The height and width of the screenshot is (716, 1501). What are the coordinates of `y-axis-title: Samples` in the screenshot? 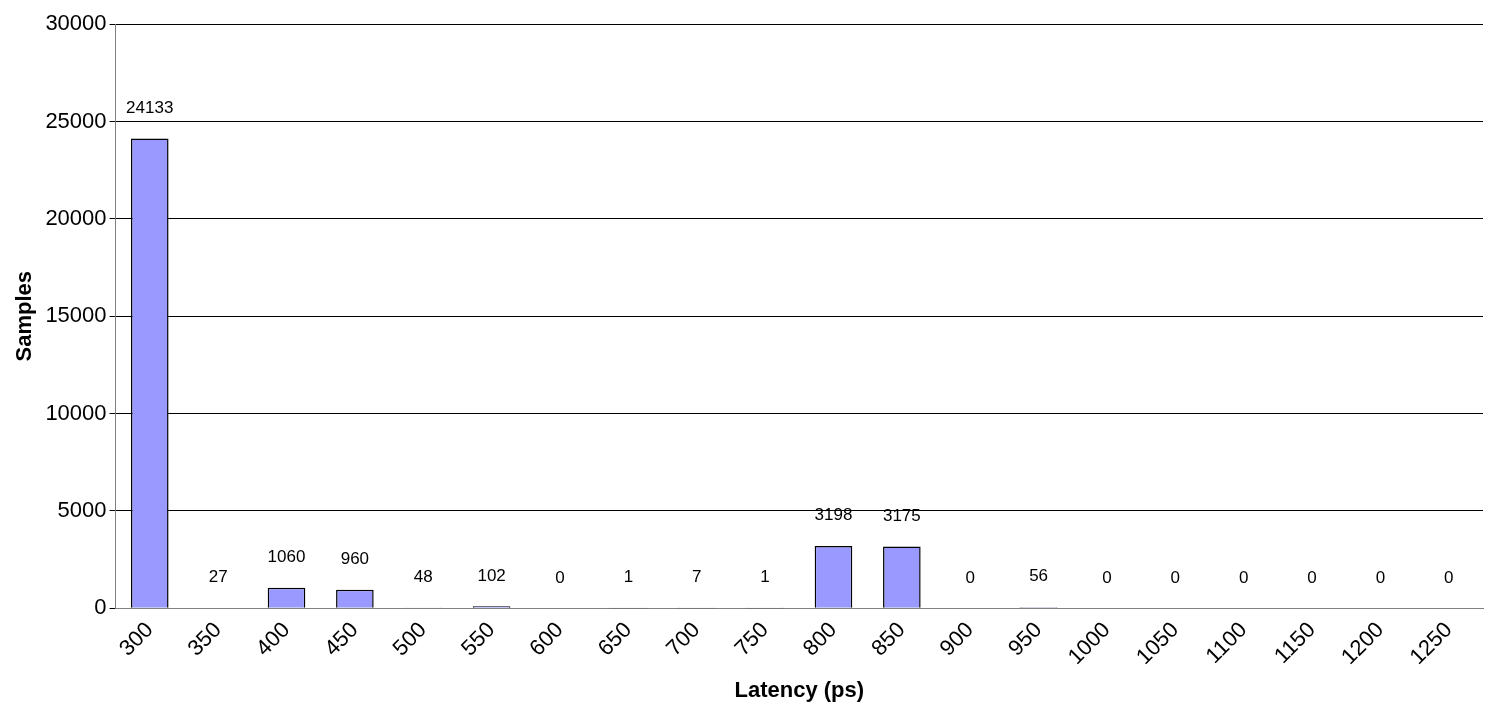 It's located at (24, 316).